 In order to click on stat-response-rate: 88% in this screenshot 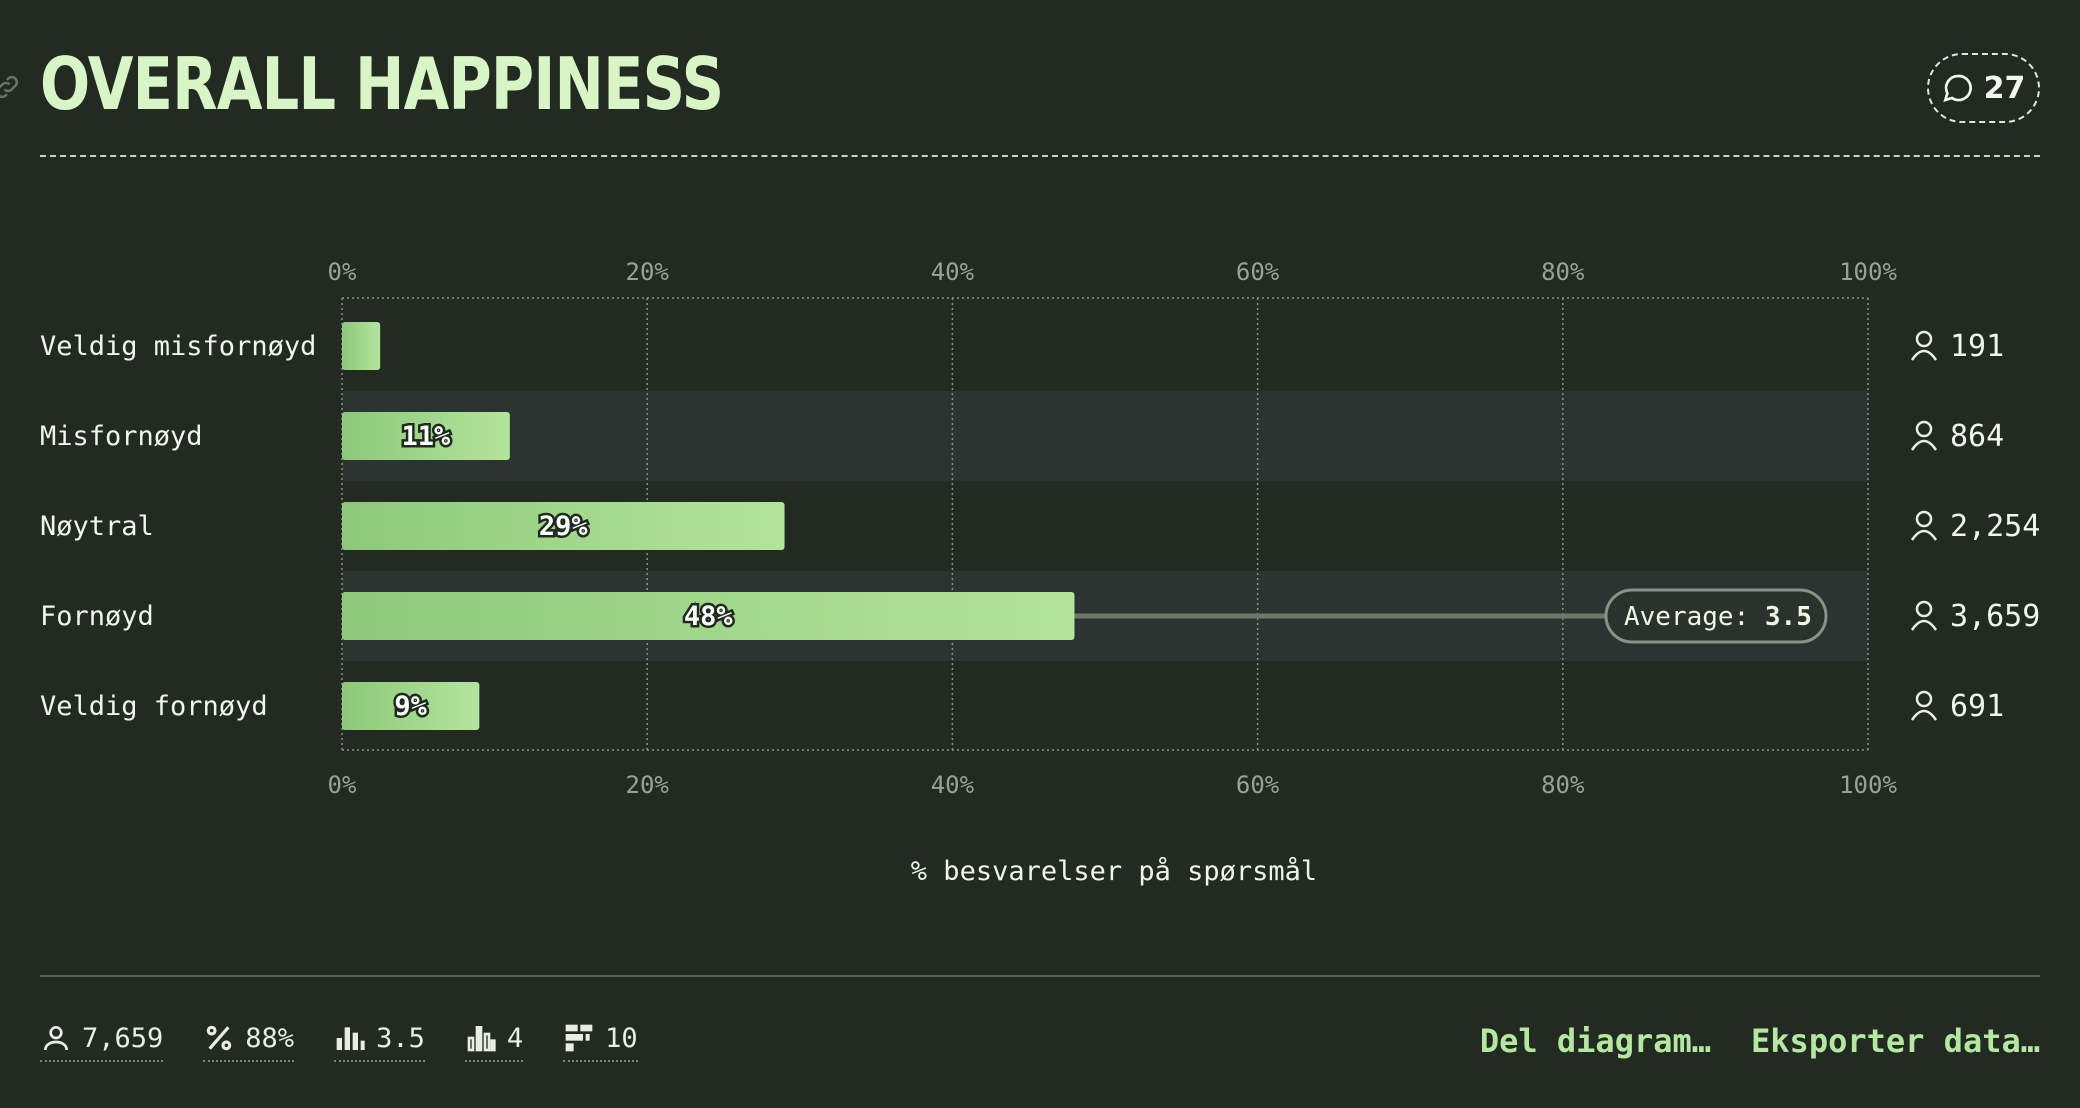, I will do `click(249, 1042)`.